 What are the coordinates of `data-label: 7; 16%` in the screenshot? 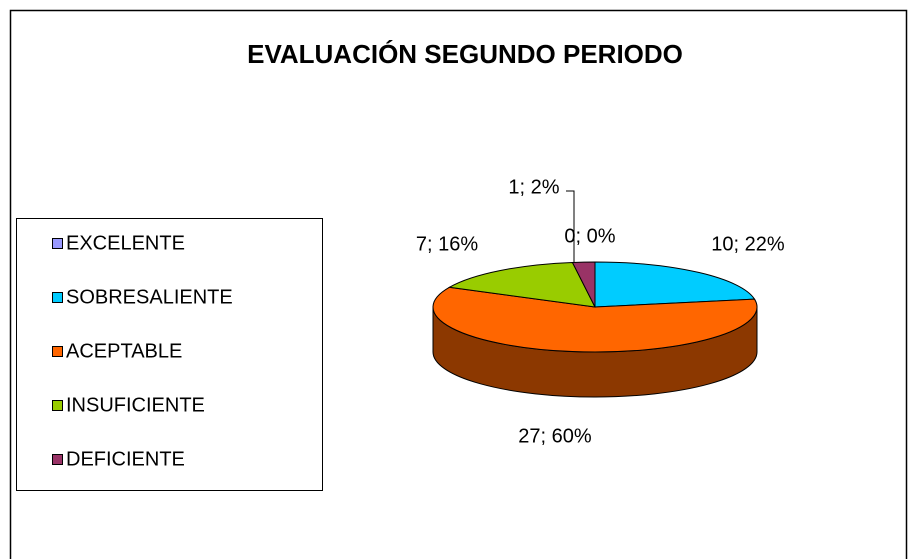 It's located at (447, 244).